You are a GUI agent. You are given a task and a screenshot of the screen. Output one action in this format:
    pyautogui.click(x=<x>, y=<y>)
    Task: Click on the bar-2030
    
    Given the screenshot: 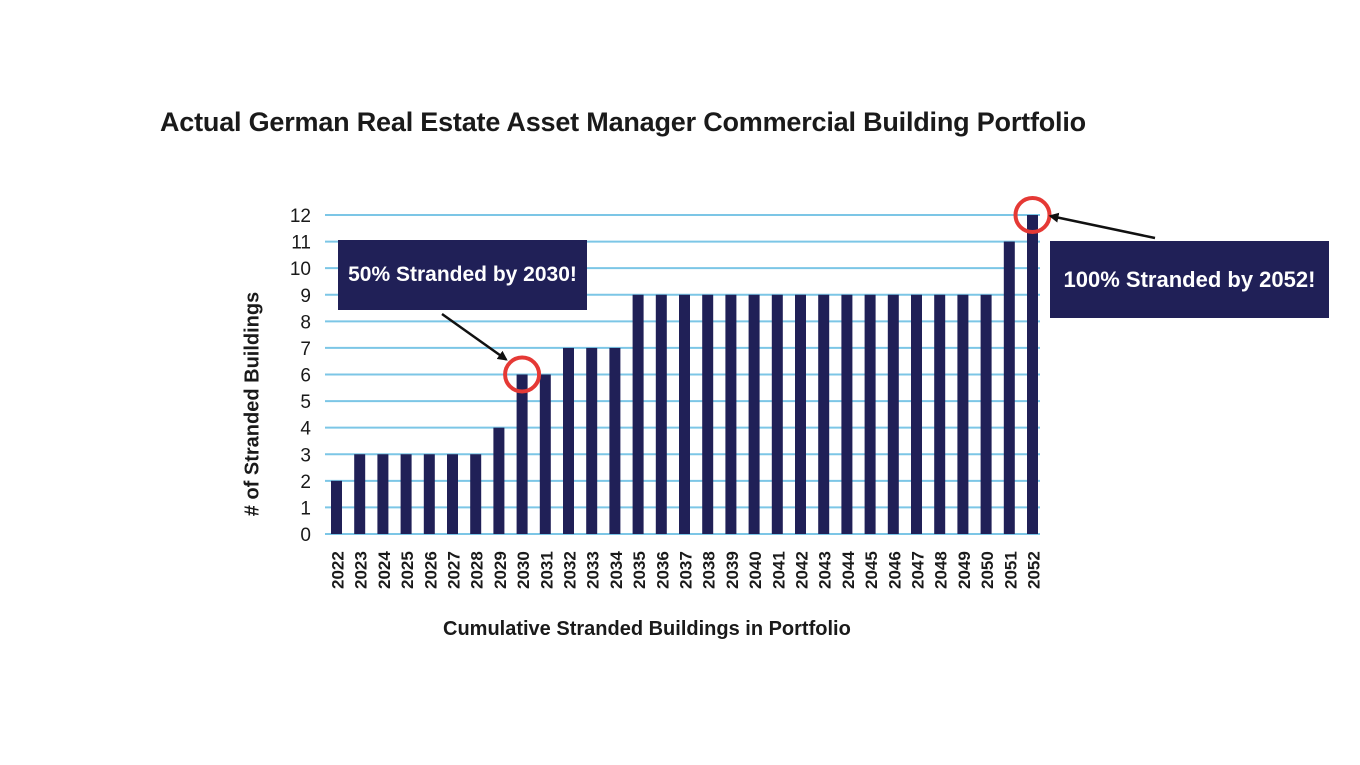 What is the action you would take?
    pyautogui.click(x=522, y=454)
    